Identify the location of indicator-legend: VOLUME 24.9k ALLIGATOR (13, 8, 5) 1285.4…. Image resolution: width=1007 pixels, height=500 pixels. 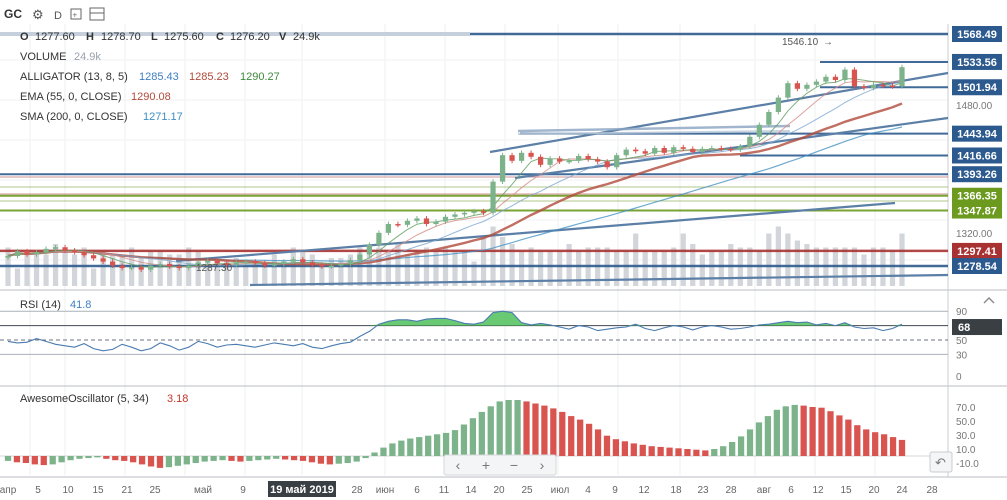
(150, 87).